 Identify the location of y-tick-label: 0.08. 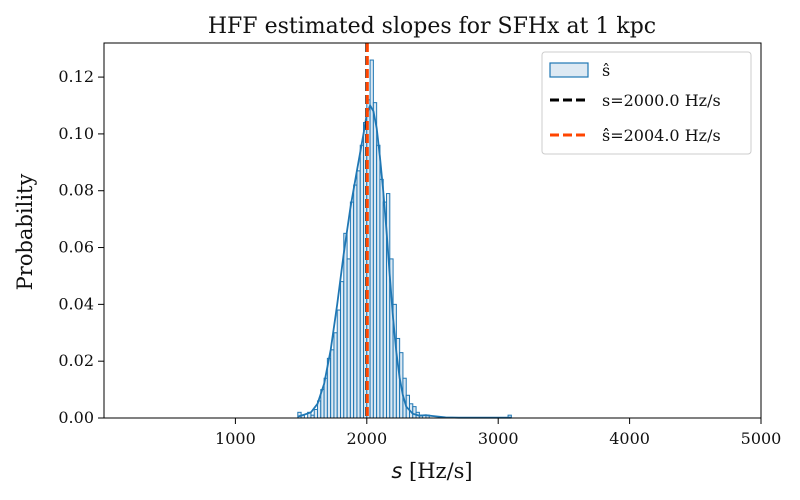
(76, 190).